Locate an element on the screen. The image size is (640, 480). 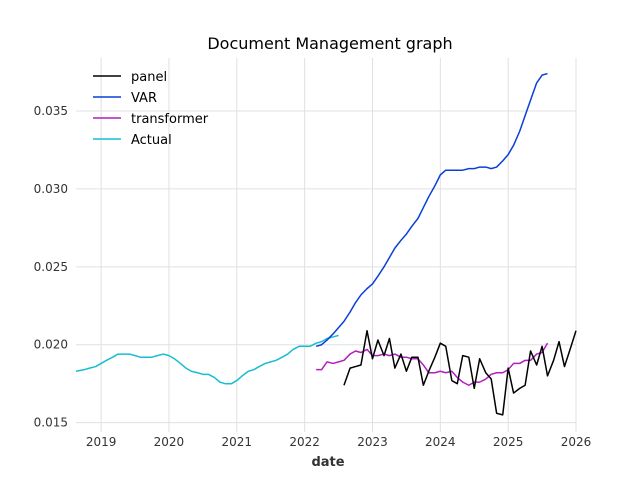
series-line-panel is located at coordinates (460, 372).